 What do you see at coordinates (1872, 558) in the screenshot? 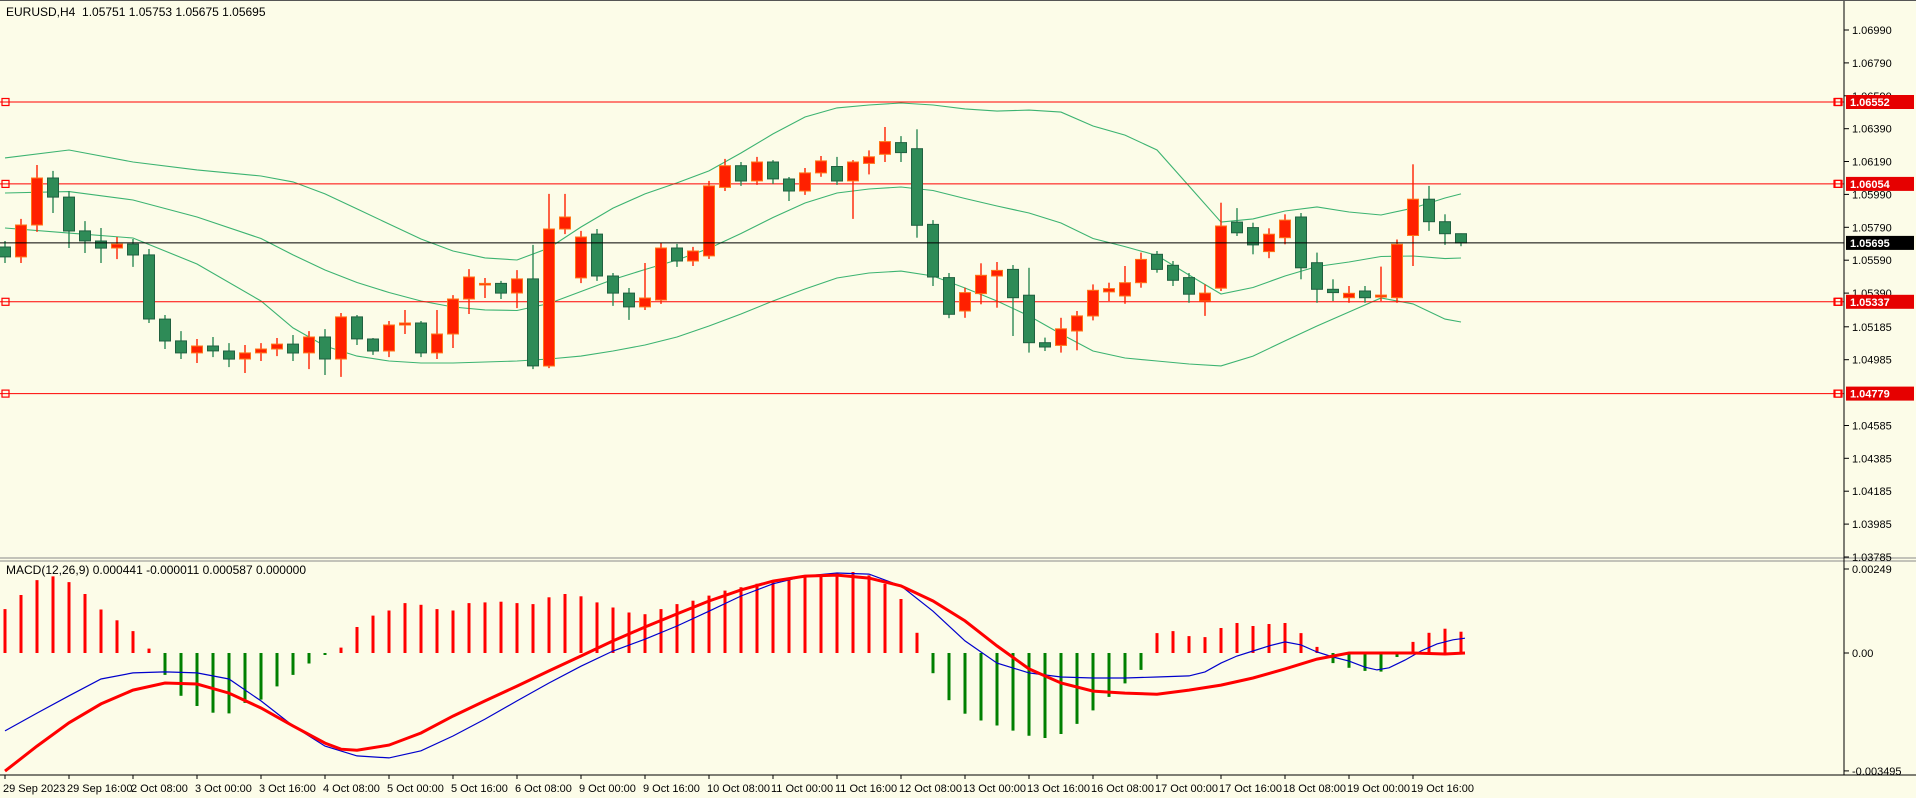
I see `axis-label: 1.03785` at bounding box center [1872, 558].